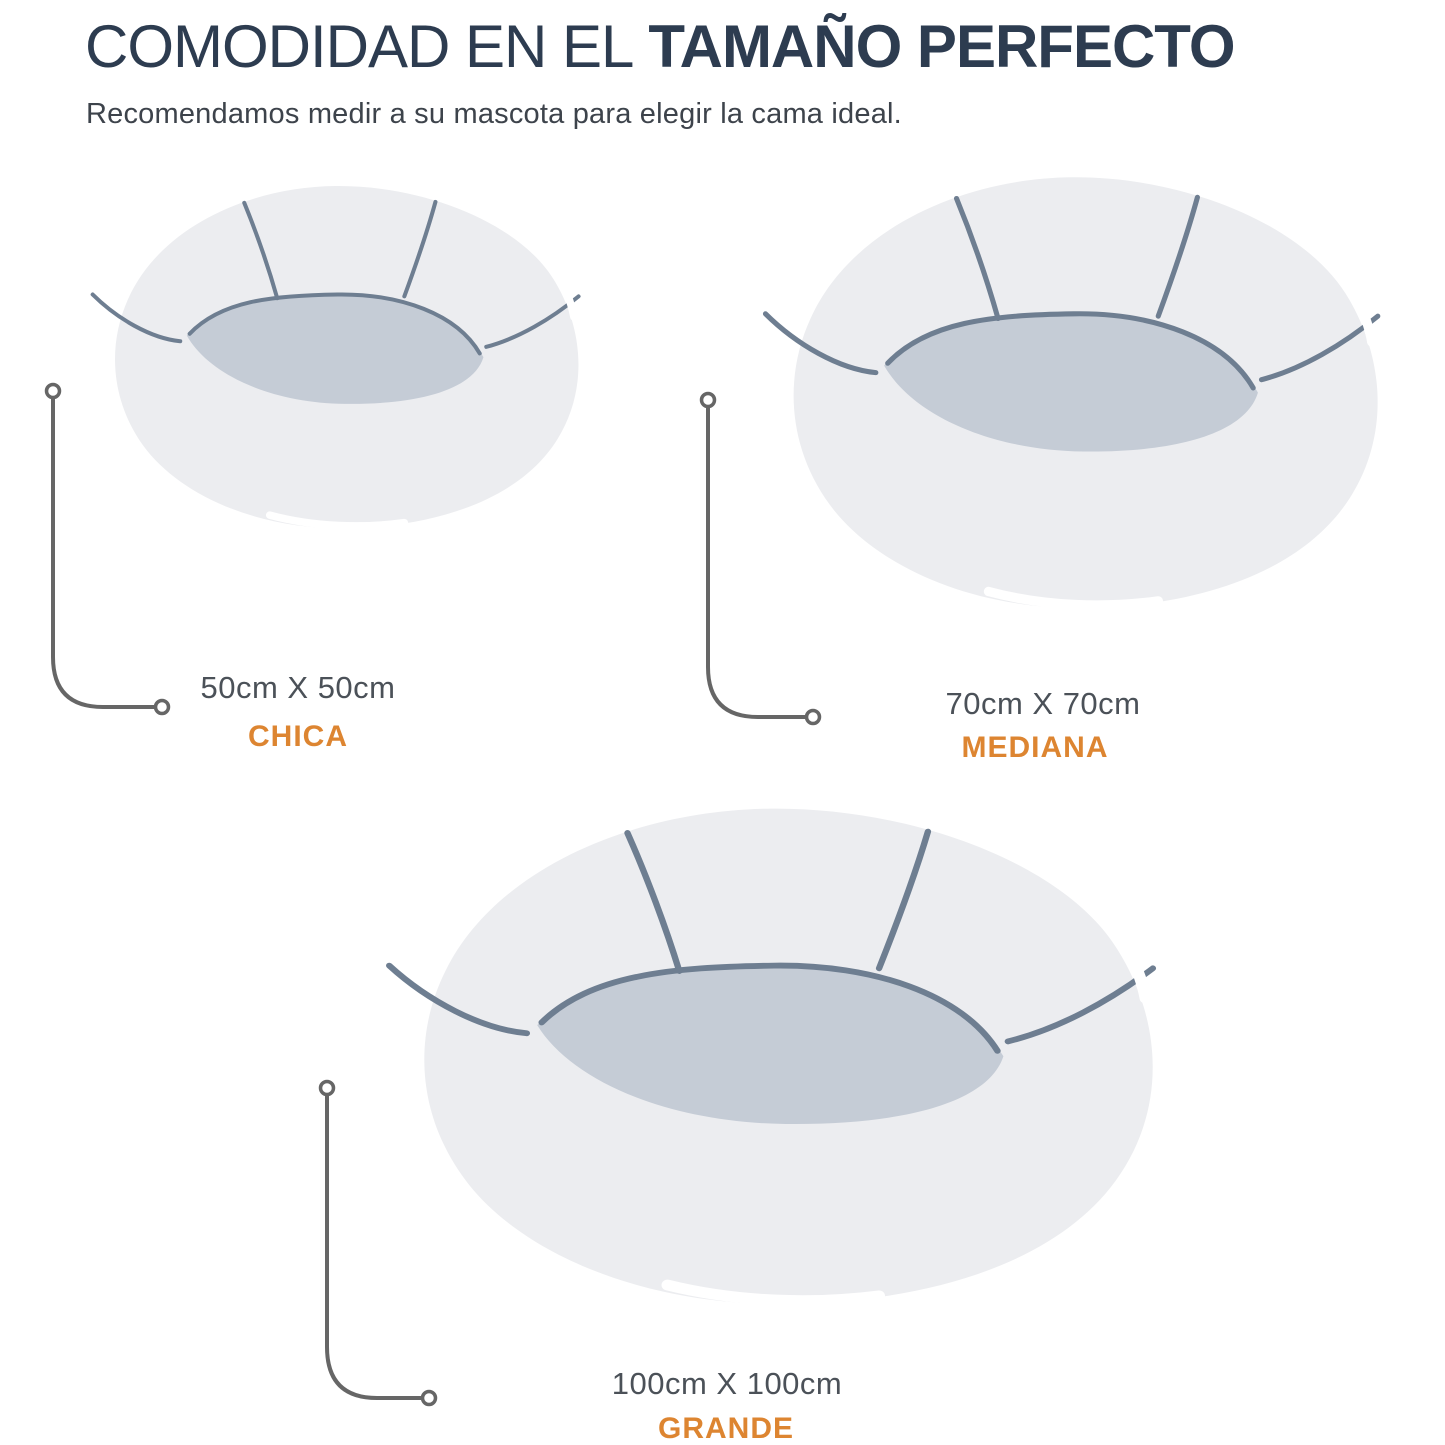 This screenshot has width=1445, height=1445. What do you see at coordinates (1043, 703) in the screenshot?
I see `size-dimensions-label: 70cm X 70cm` at bounding box center [1043, 703].